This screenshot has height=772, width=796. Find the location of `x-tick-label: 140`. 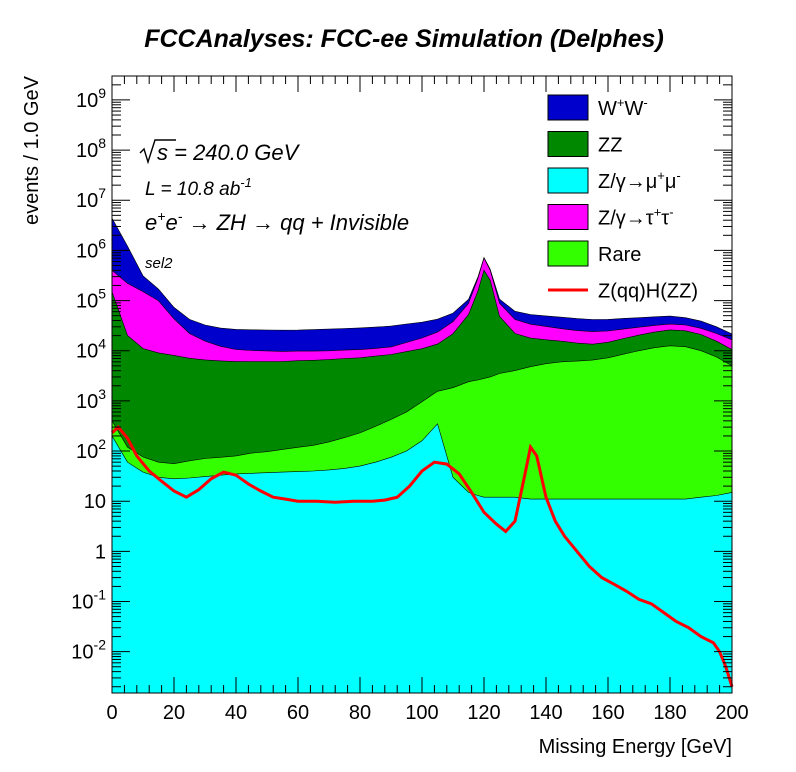

x-tick-label: 140 is located at coordinates (545, 713).